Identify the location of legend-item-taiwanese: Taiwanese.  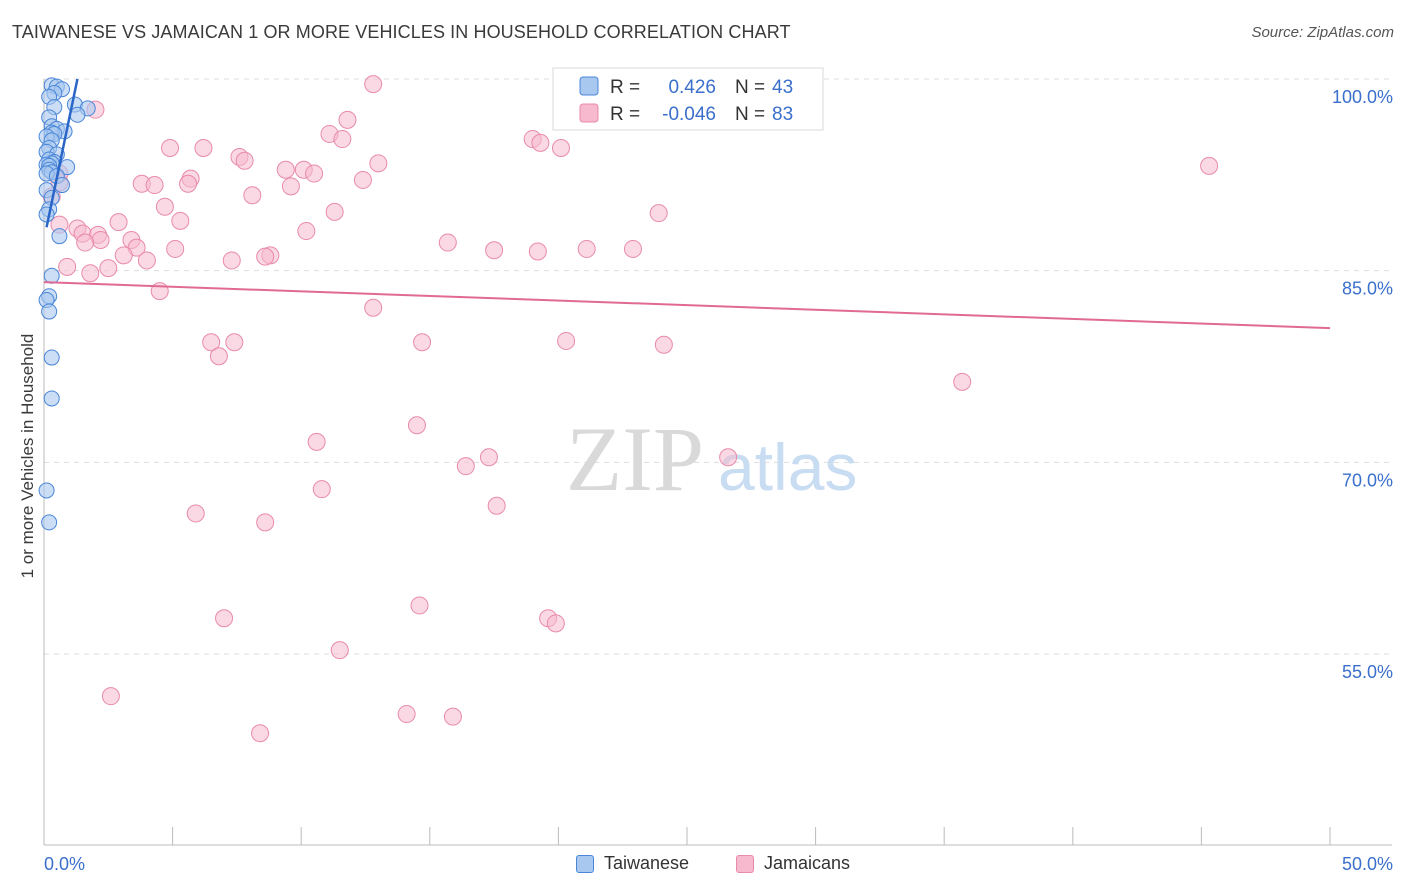
(632, 863).